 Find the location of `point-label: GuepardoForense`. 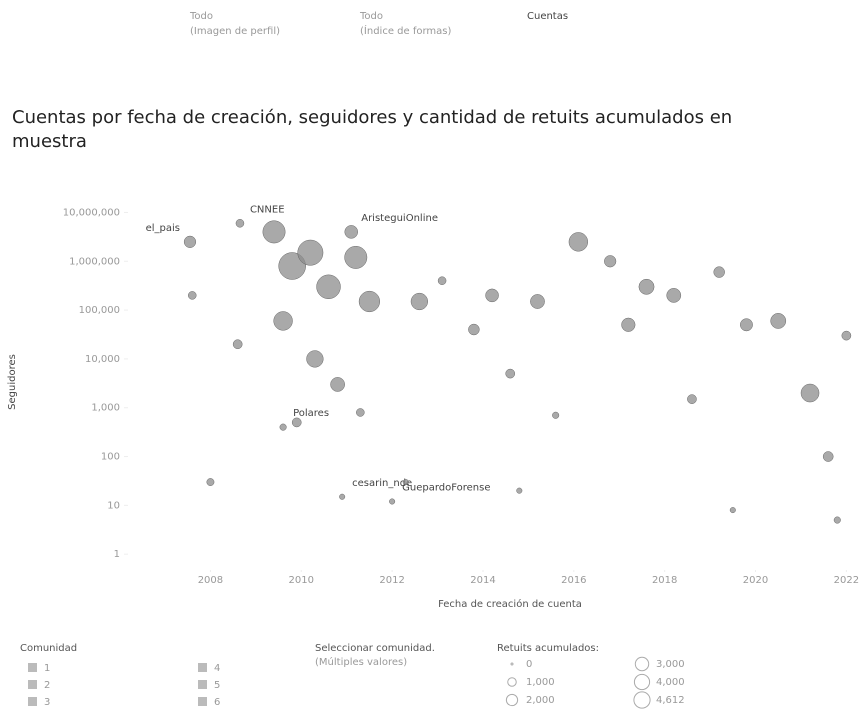

point-label: GuepardoForense is located at coordinates (446, 487).